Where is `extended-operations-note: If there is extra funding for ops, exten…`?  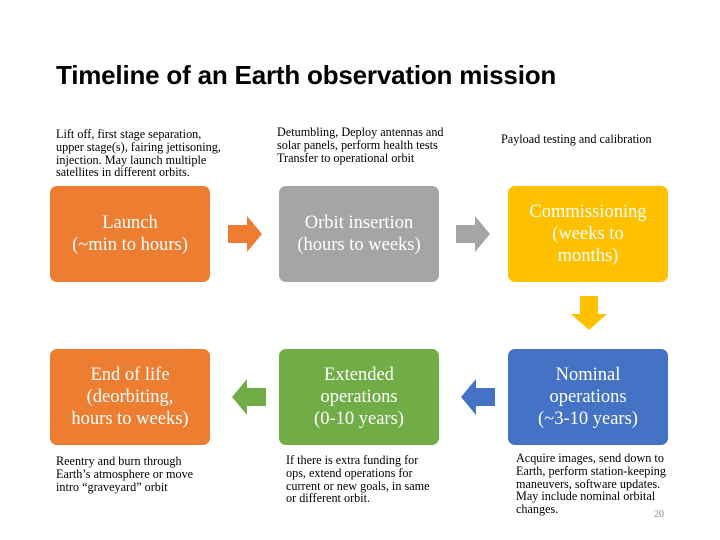
extended-operations-note: If there is extra funding for ops, exten… is located at coordinates (358, 479).